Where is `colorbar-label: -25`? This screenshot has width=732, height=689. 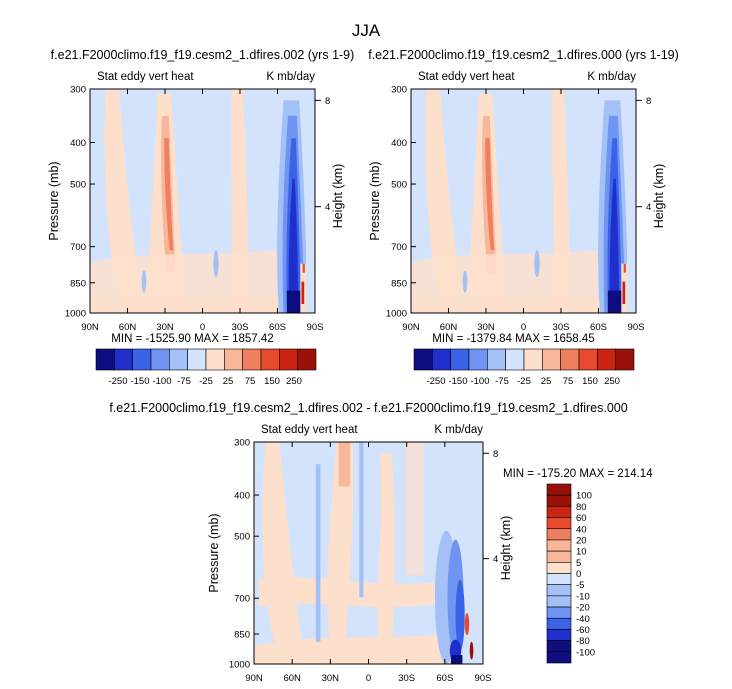 colorbar-label: -25 is located at coordinates (206, 381).